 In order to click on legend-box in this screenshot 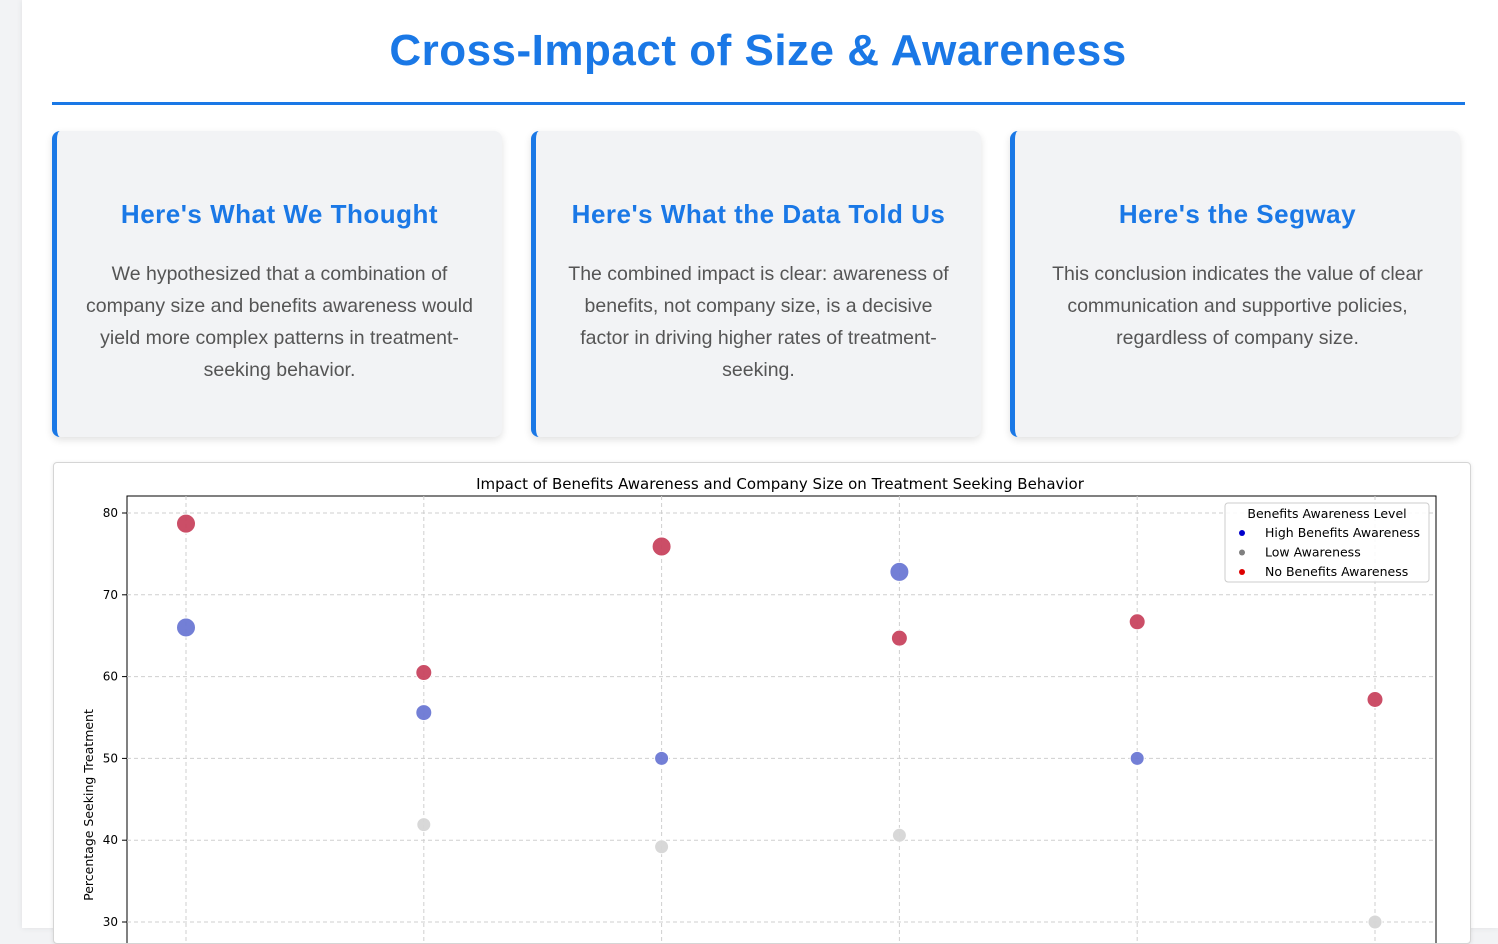, I will do `click(1327, 542)`.